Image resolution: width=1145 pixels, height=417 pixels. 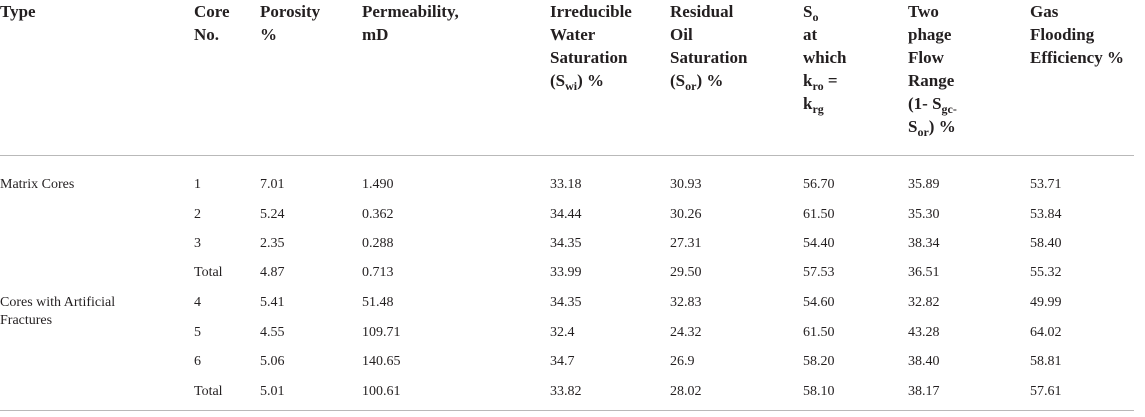 What do you see at coordinates (924, 184) in the screenshot?
I see `table-cell-twophase: 35.89` at bounding box center [924, 184].